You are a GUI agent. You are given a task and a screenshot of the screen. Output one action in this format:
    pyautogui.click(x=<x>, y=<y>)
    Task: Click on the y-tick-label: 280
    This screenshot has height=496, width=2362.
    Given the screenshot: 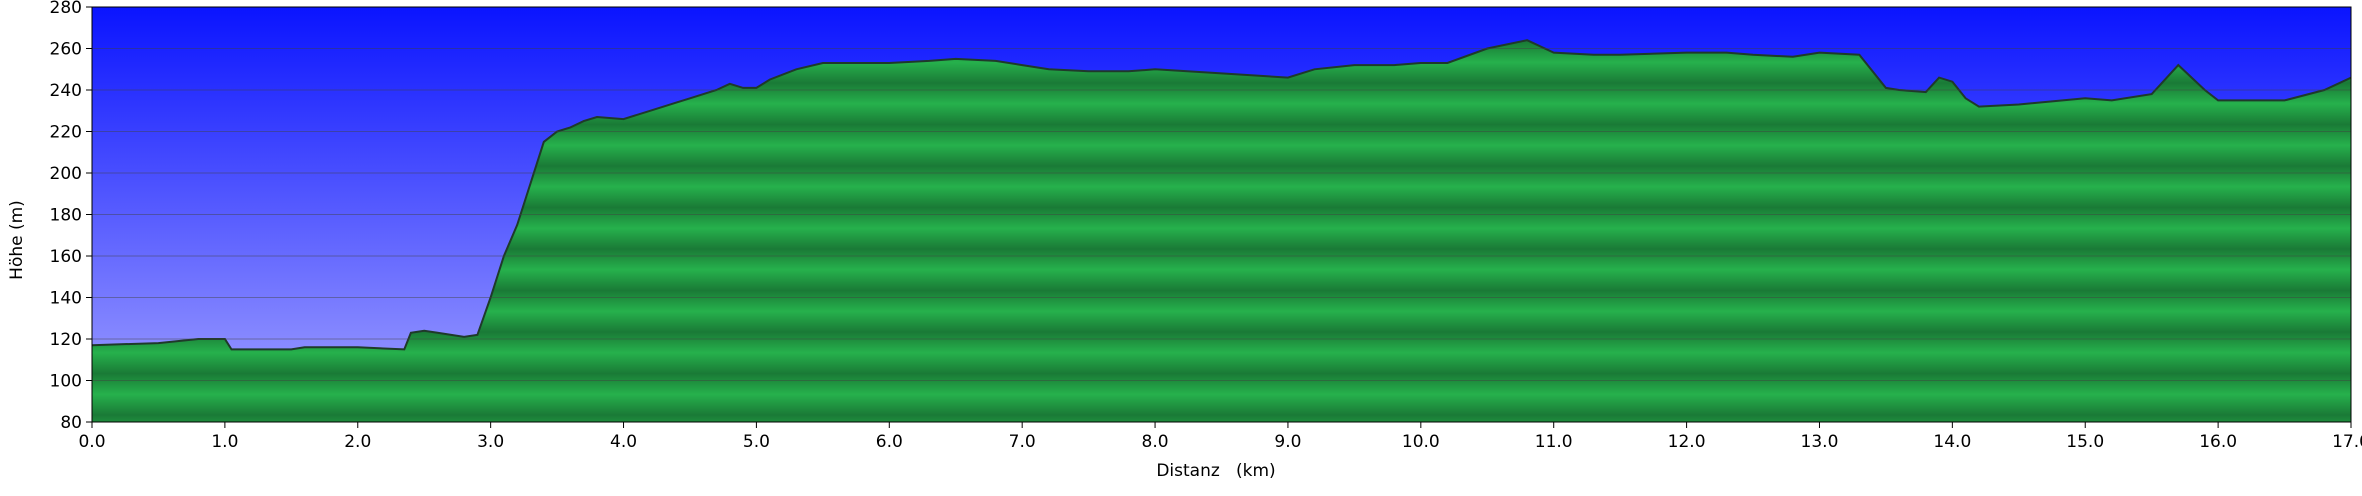 What is the action you would take?
    pyautogui.click(x=66, y=9)
    